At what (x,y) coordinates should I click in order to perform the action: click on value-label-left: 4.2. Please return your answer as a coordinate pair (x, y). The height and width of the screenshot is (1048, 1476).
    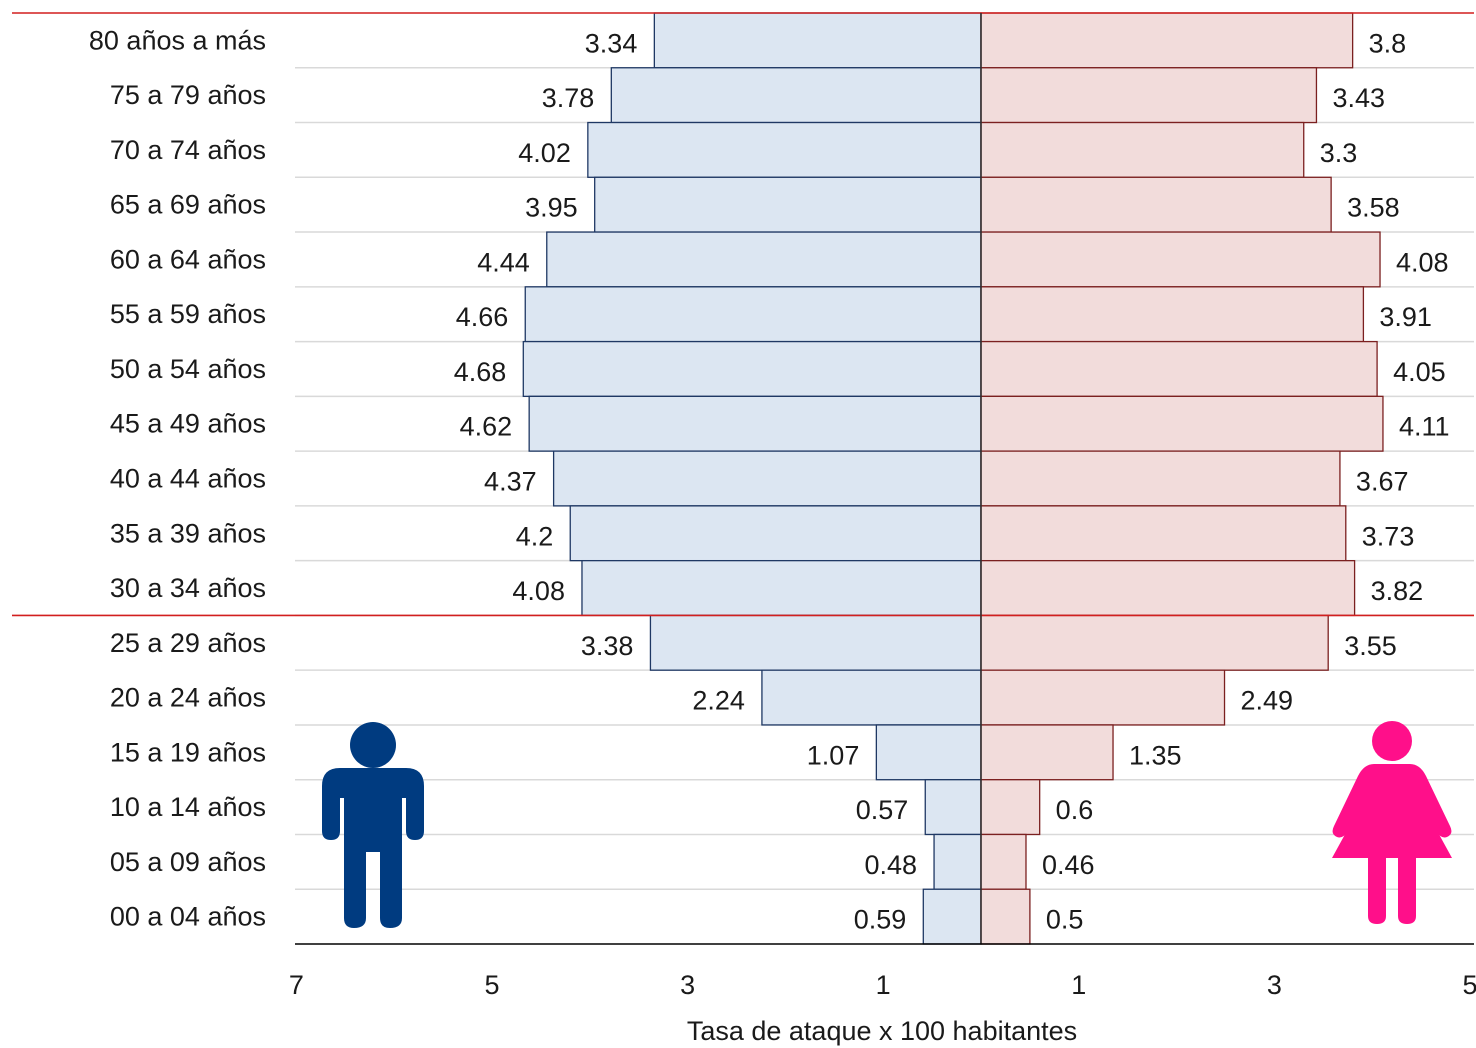
    Looking at the image, I should click on (535, 536).